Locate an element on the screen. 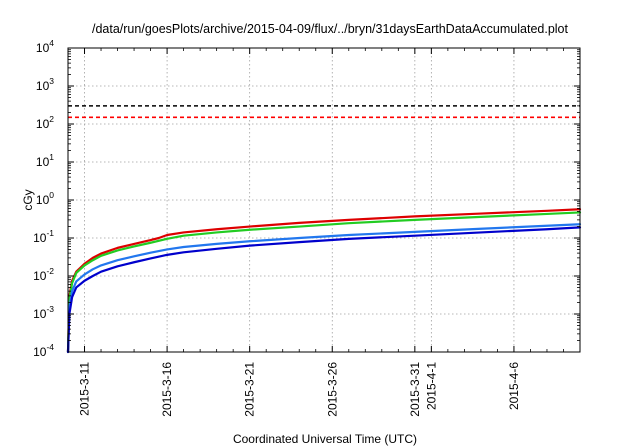  x-axis-label: Coordinated Universal Time (UTC) is located at coordinates (325, 439).